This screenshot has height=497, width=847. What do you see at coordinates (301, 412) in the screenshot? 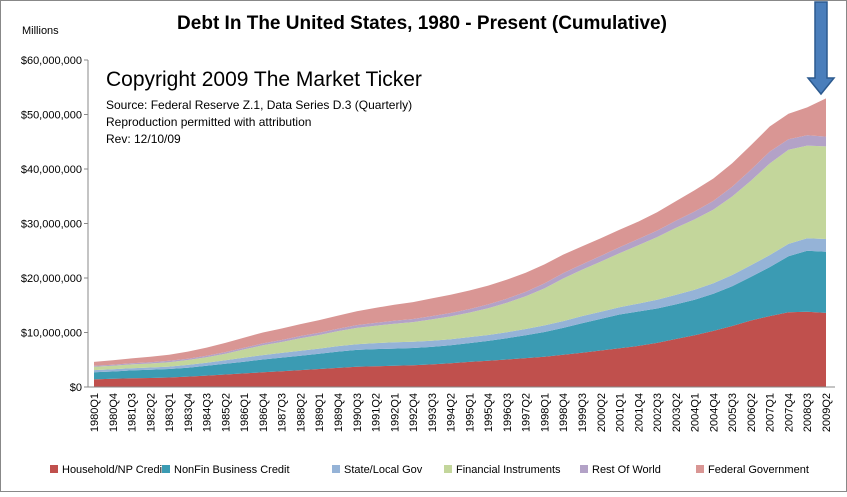
I see `x-tick-label: 1988Q2` at bounding box center [301, 412].